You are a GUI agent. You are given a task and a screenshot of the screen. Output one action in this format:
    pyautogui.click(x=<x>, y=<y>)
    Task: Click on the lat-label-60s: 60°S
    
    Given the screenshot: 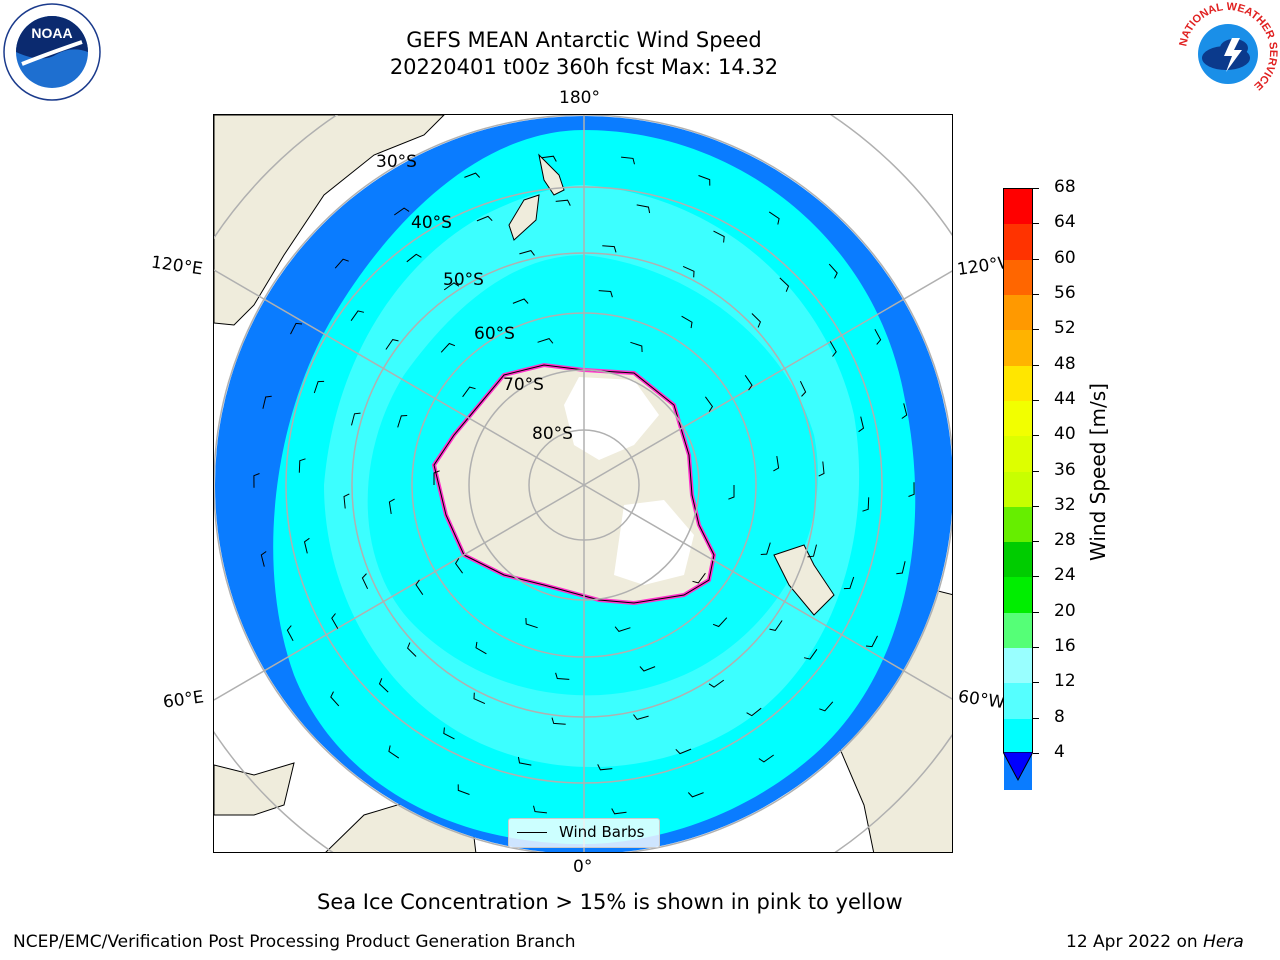 What is the action you would take?
    pyautogui.click(x=494, y=334)
    